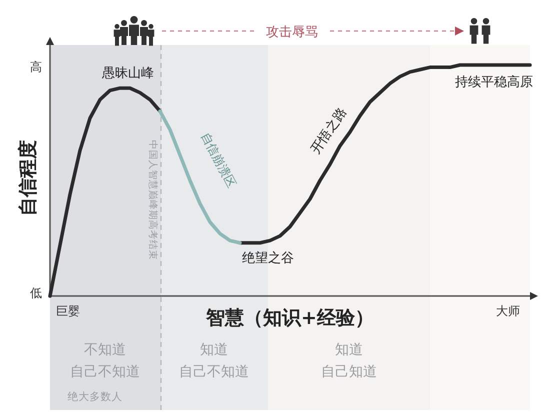 The height and width of the screenshot is (416, 559). Describe the element at coordinates (153, 200) in the screenshot. I see `annotation: 中国人智慧巅峰期高考结束` at that location.